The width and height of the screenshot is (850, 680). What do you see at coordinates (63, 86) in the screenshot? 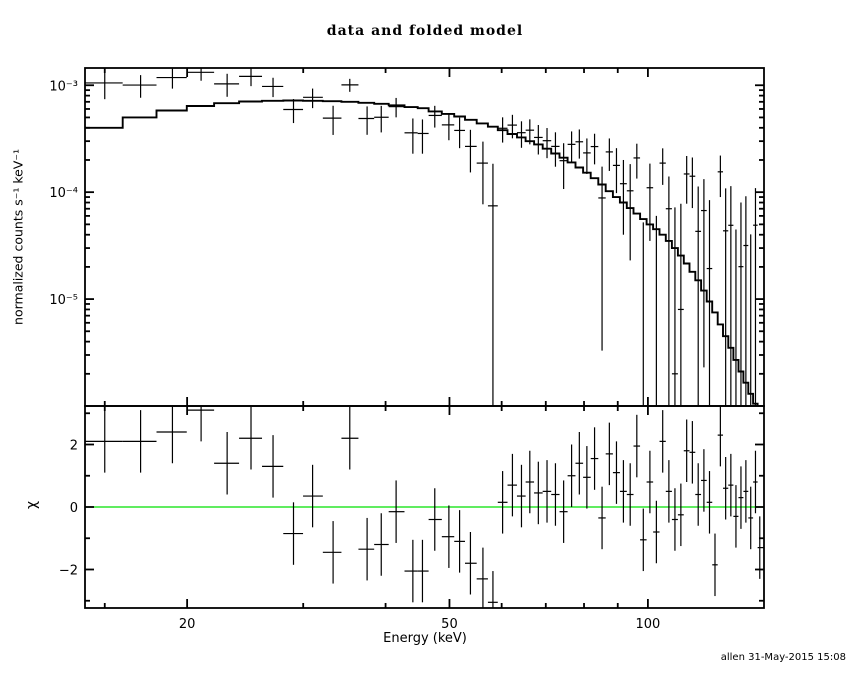
I see `y-tick-label: 10⁻³` at bounding box center [63, 86].